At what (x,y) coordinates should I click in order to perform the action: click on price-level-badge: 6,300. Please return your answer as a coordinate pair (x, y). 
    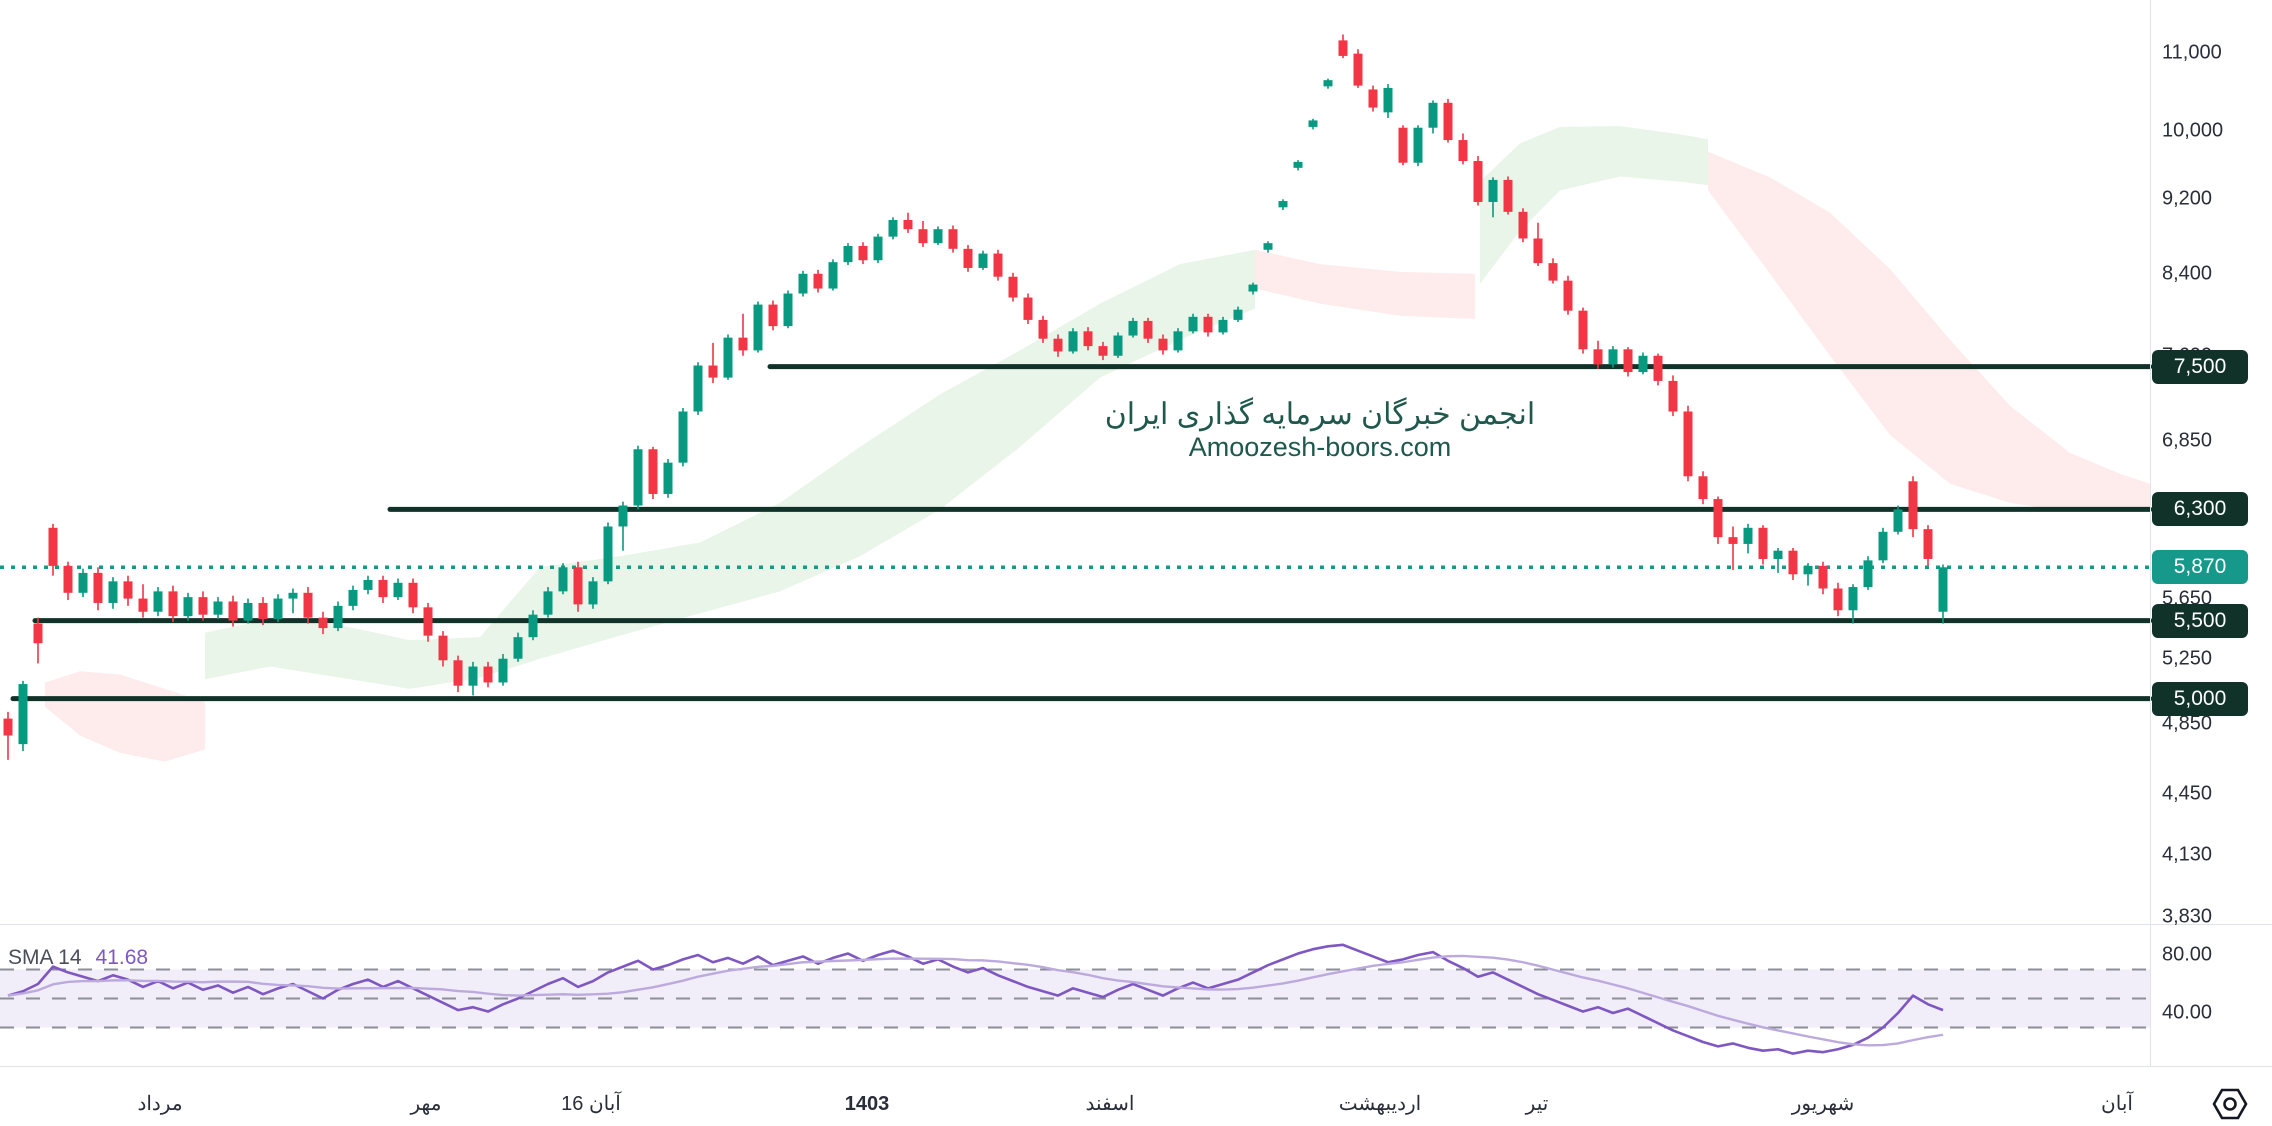
    Looking at the image, I should click on (2200, 509).